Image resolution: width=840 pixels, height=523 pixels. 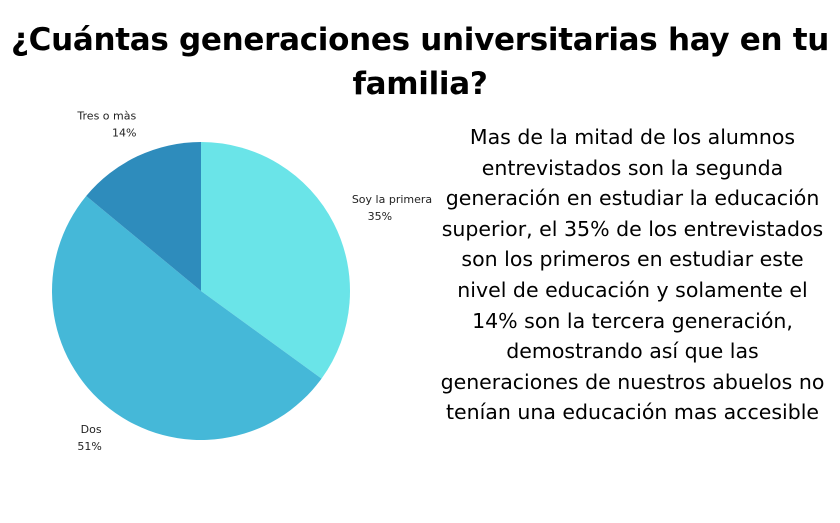 What do you see at coordinates (89, 446) in the screenshot?
I see `slice-value-label-1: 51%` at bounding box center [89, 446].